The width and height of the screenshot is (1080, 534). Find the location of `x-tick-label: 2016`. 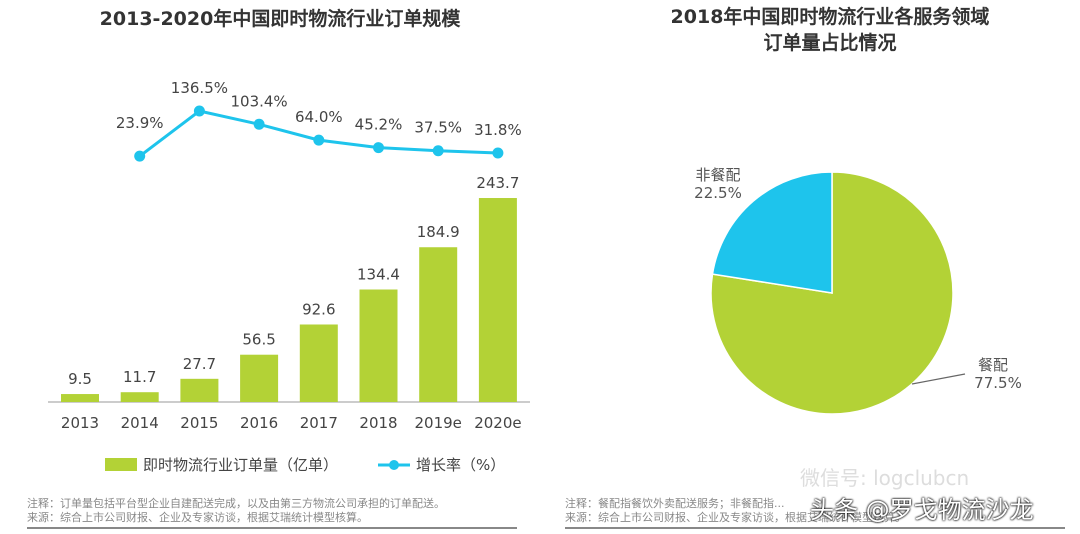

x-tick-label: 2016 is located at coordinates (259, 423).